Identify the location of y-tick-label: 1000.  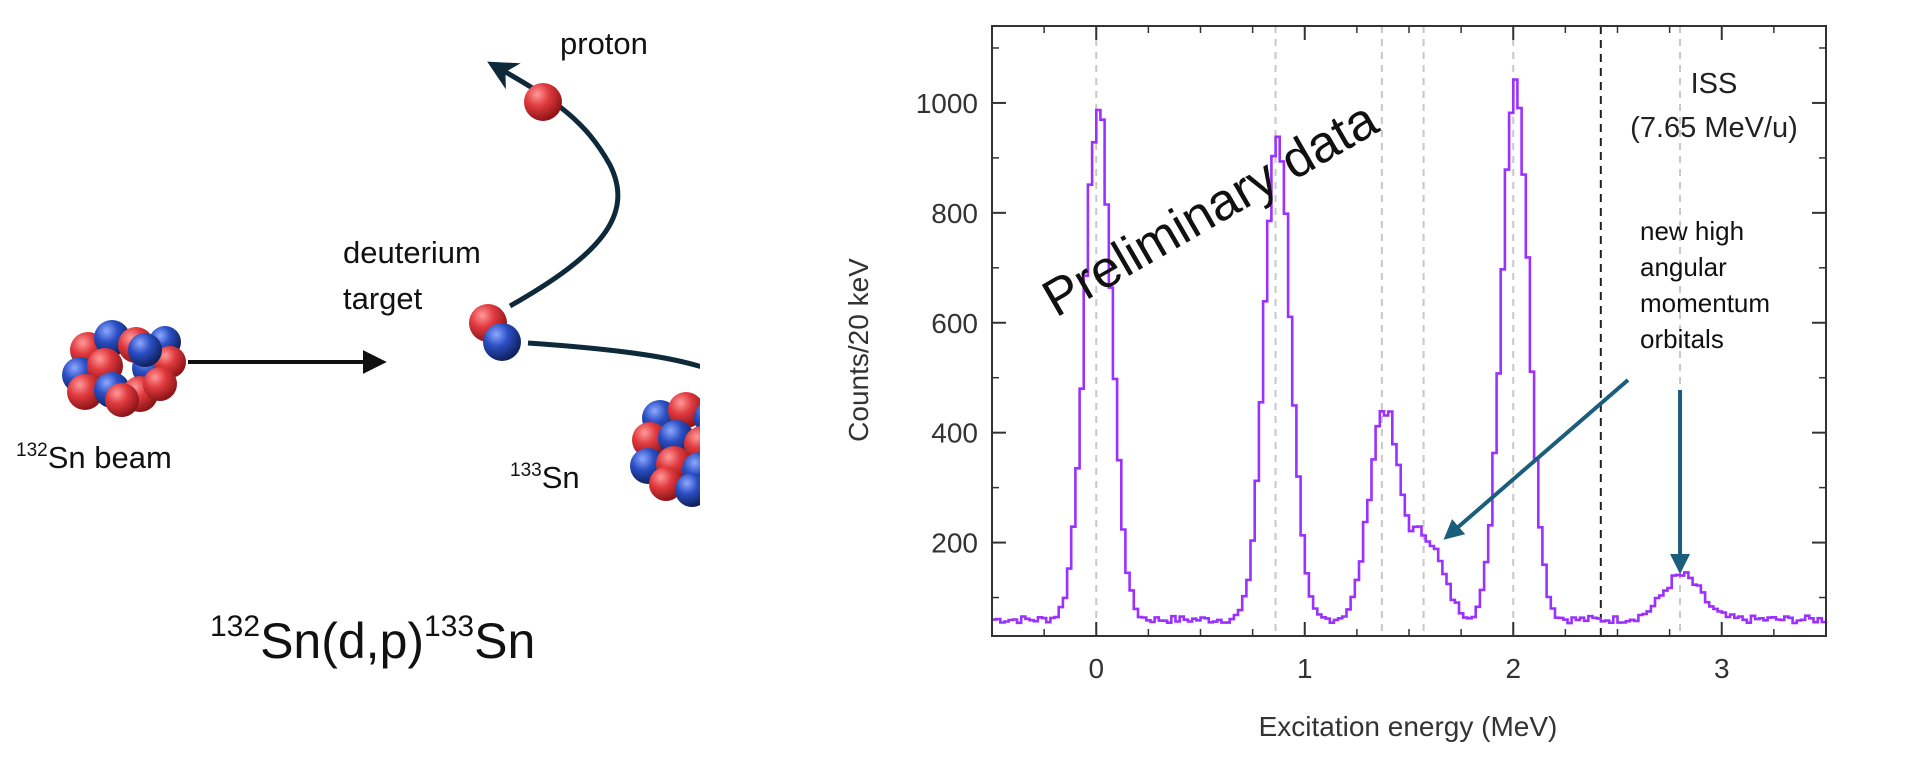
(947, 103).